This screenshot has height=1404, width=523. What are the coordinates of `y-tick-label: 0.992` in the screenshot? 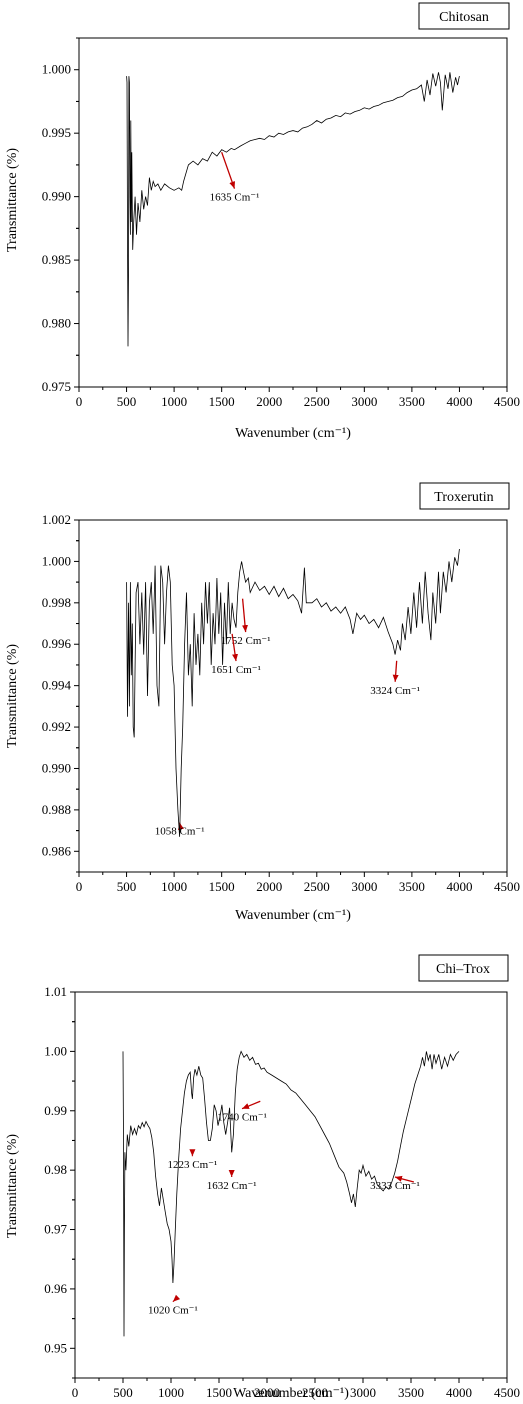 It's located at (56, 726).